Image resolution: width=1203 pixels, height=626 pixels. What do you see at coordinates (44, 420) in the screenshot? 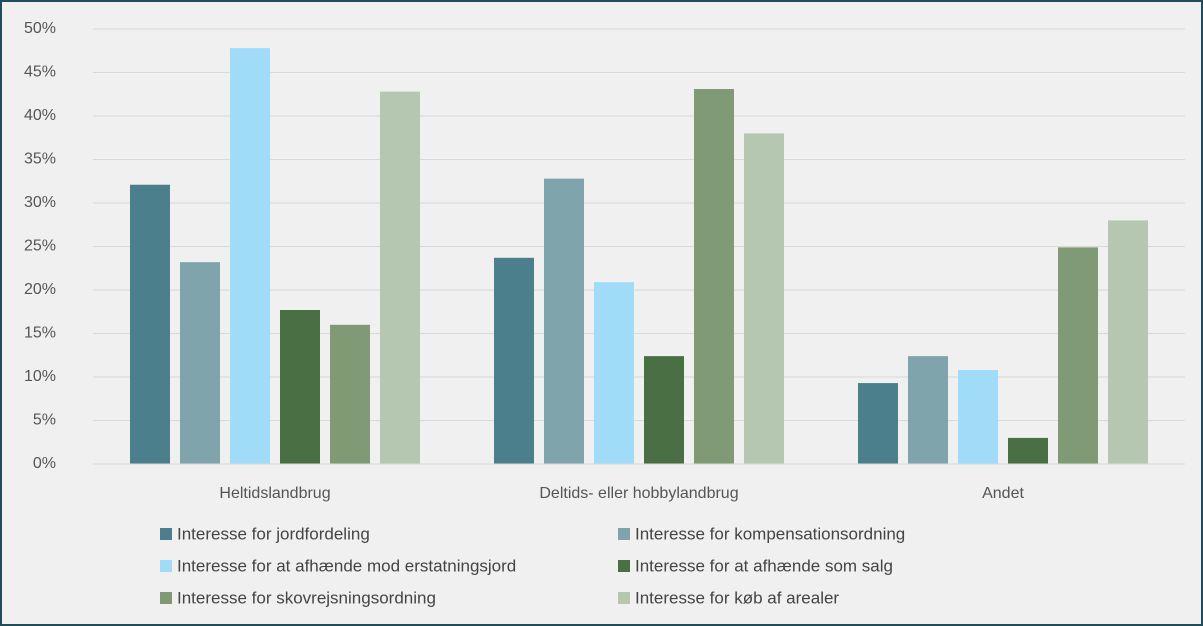
I see `y-tick-label: 5%` at bounding box center [44, 420].